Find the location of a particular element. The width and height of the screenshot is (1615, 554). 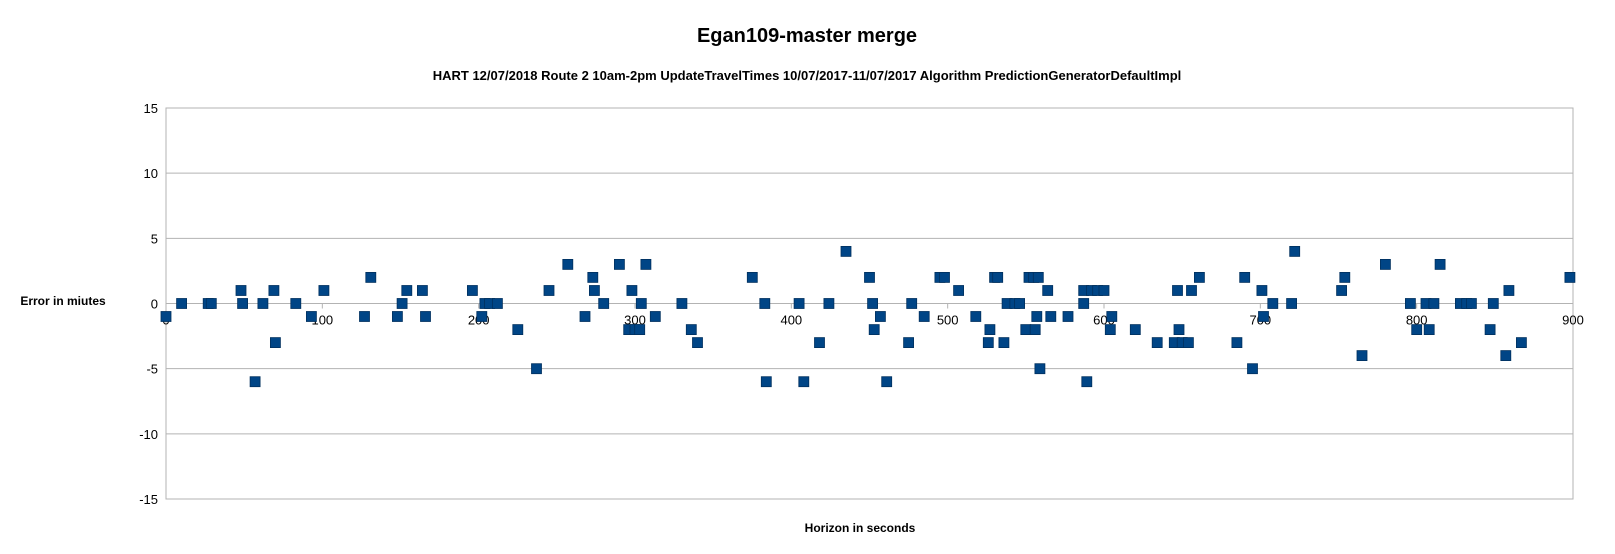

y-axis-ticks: 15 10 5 0 -5 -10 -15 is located at coordinates (148, 304).